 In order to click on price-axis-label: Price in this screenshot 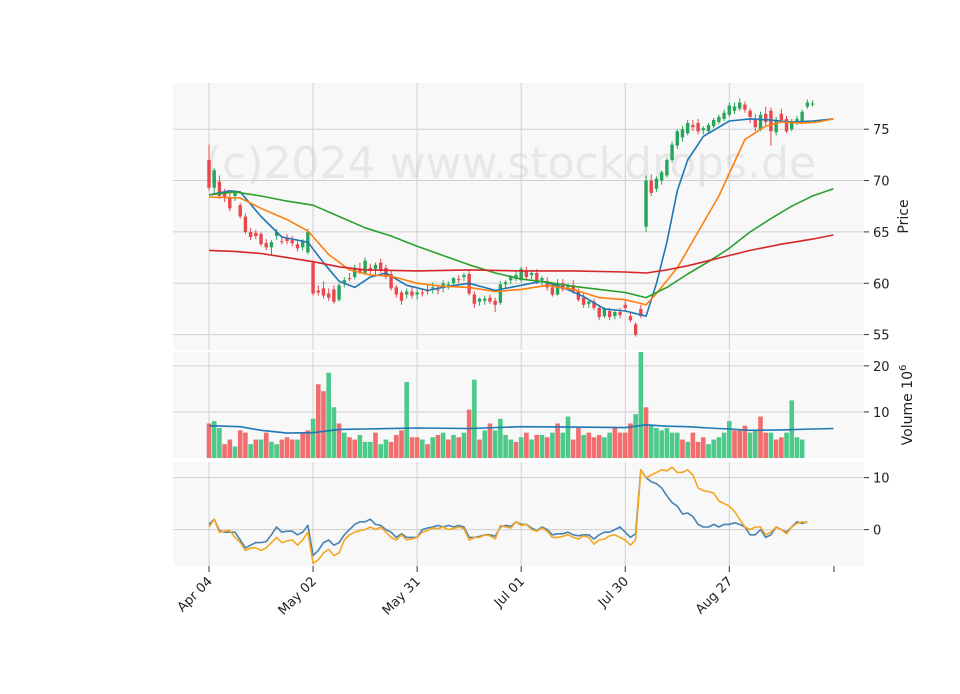, I will do `click(904, 216)`.